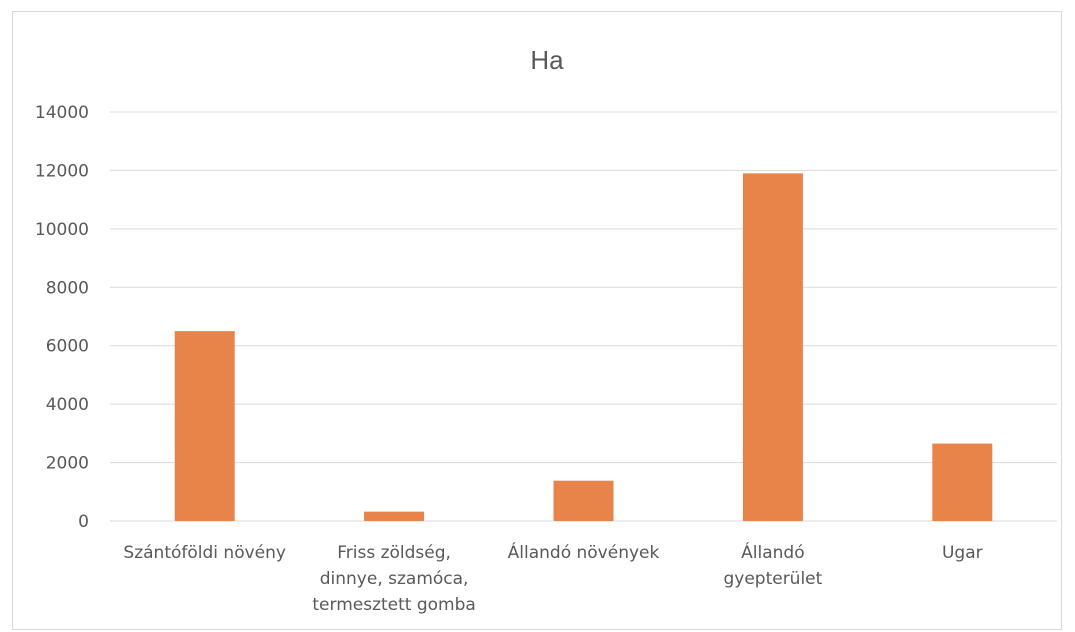  I want to click on y-tick-label: 10000, so click(62, 230).